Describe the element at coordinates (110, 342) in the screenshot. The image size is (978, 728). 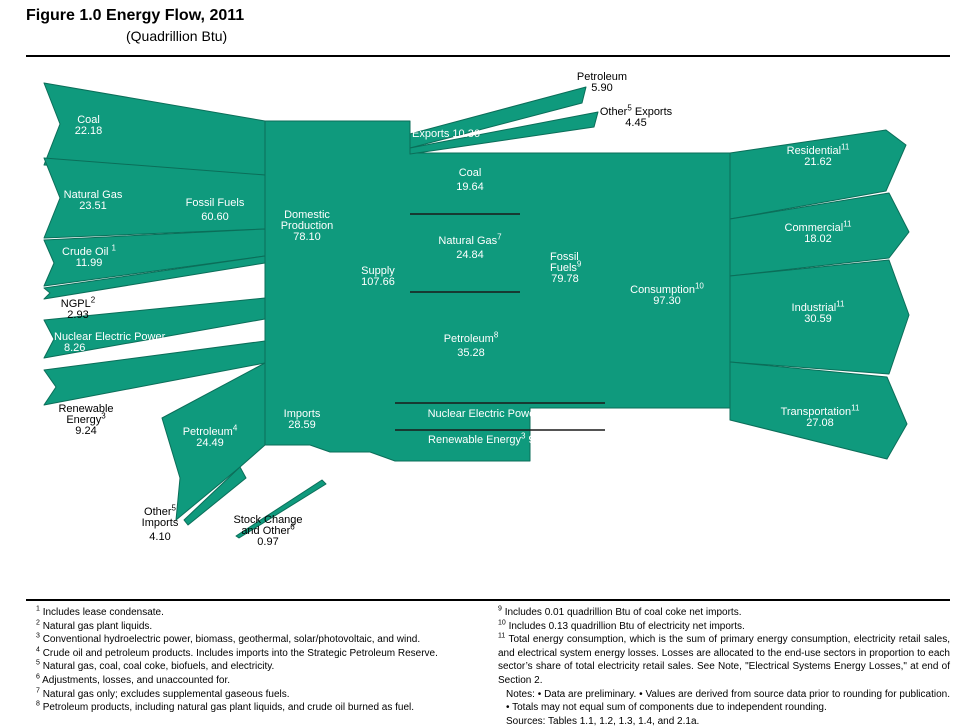
I see `nuclear-inflow-label: Nuclear Electric Power 8.26` at that location.